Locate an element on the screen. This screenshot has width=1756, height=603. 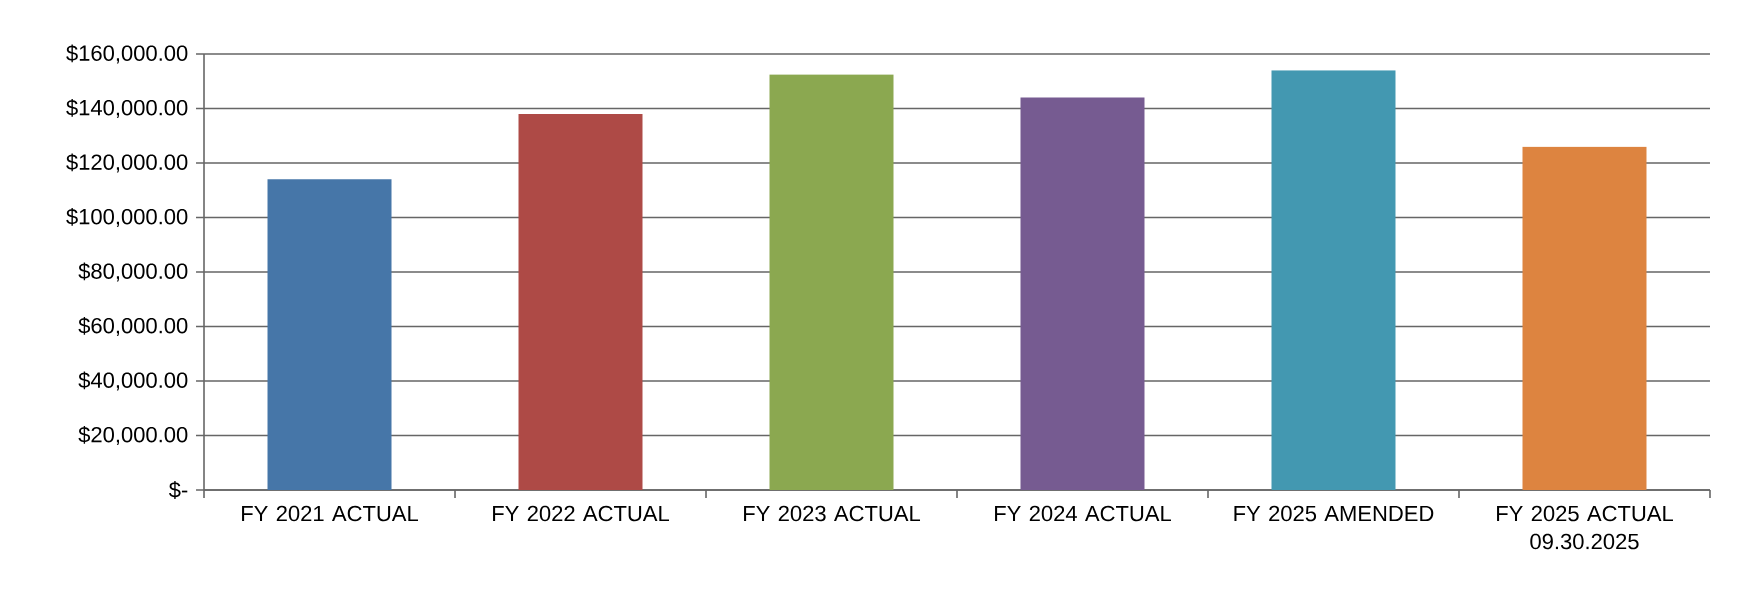
x-tick-label: FY 2025 ACTUAL 09.30.2025 is located at coordinates (1585, 527).